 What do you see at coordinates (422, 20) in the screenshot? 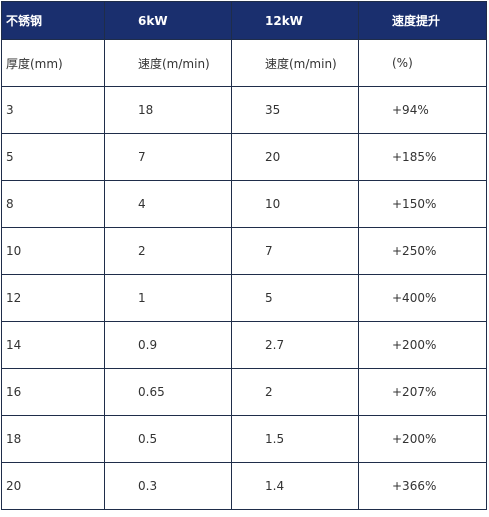
I see `header-speed-gain: 速度提升` at bounding box center [422, 20].